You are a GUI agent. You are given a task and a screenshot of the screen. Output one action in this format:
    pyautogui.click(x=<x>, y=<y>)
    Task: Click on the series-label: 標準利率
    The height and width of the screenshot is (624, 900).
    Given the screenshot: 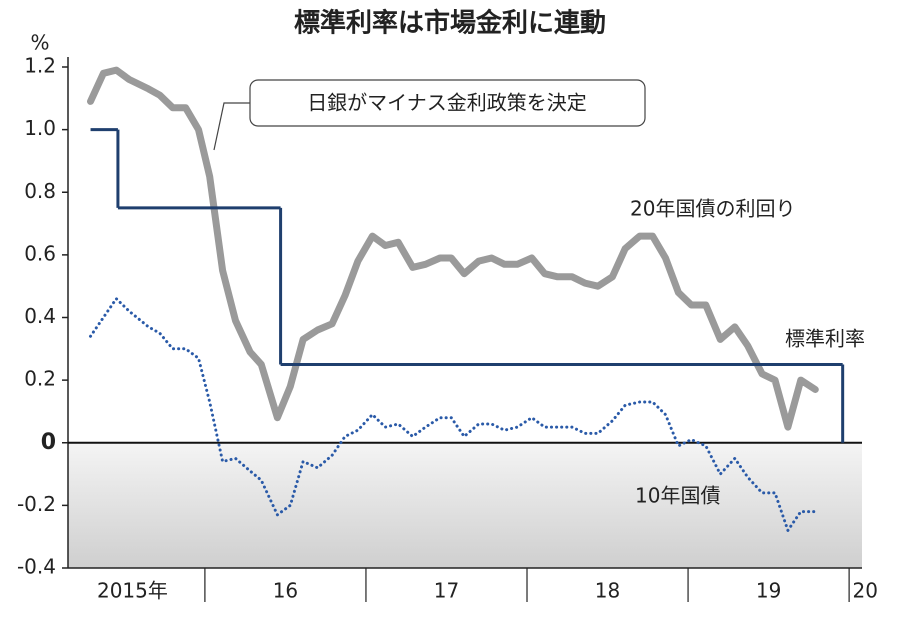 What is the action you would take?
    pyautogui.click(x=825, y=339)
    